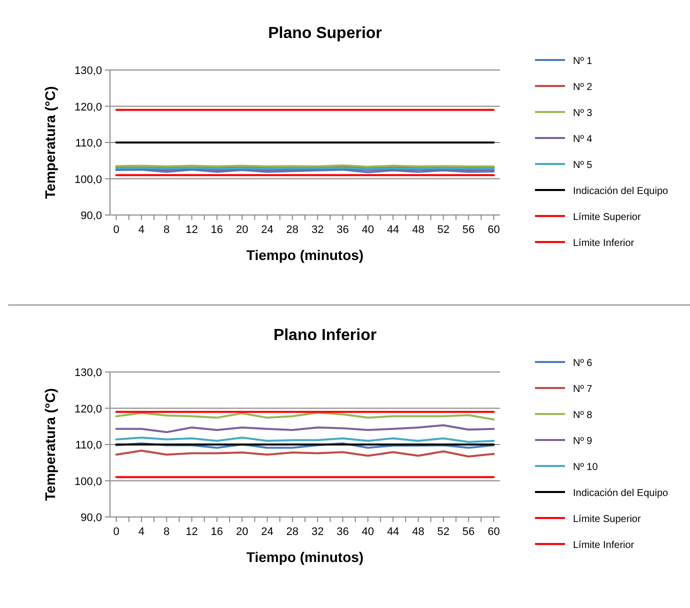 The height and width of the screenshot is (608, 690). What do you see at coordinates (583, 87) in the screenshot?
I see `legend-label: Nº 2` at bounding box center [583, 87].